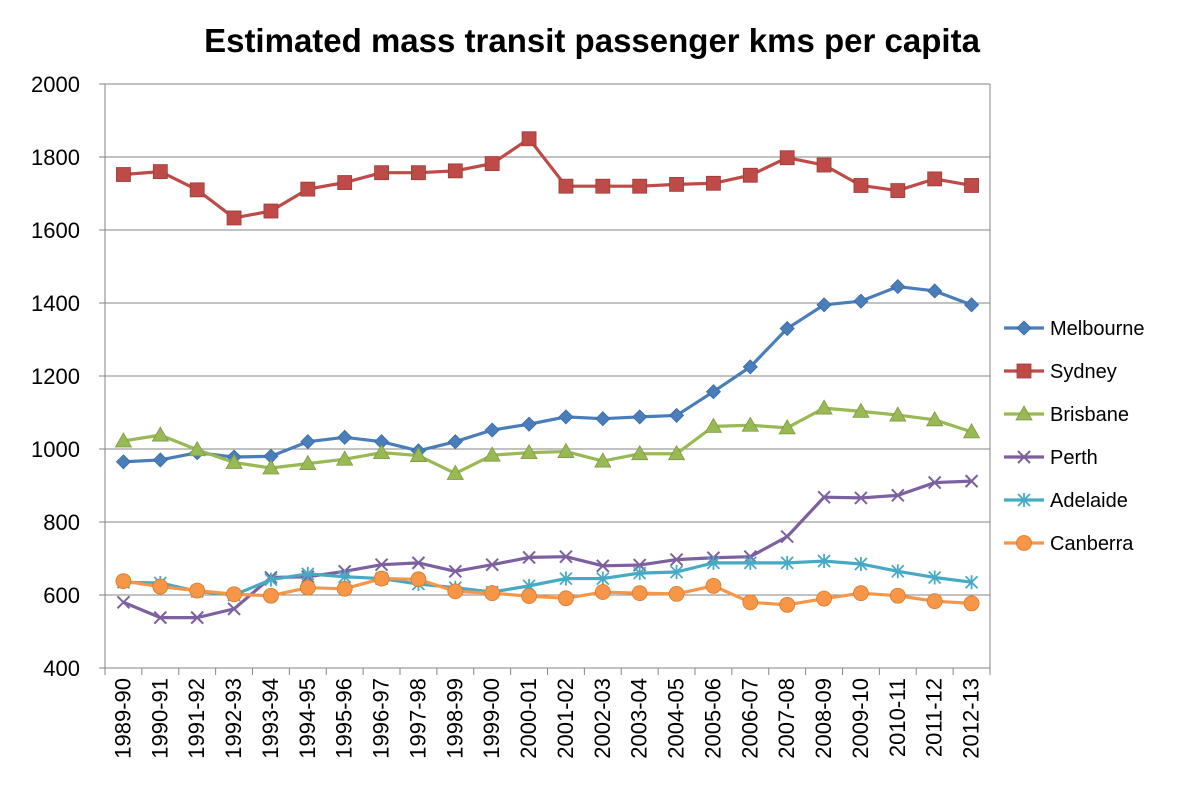 The height and width of the screenshot is (807, 1184). Describe the element at coordinates (196, 718) in the screenshot. I see `x-tick-label: 1991-92` at that location.